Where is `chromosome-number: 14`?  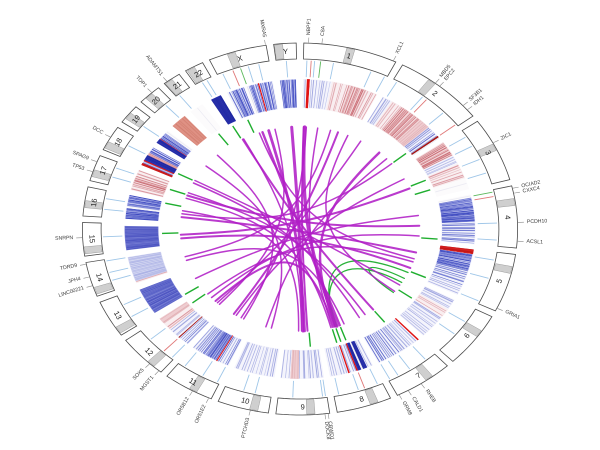 chromosome-number: 14 is located at coordinates (99, 277).